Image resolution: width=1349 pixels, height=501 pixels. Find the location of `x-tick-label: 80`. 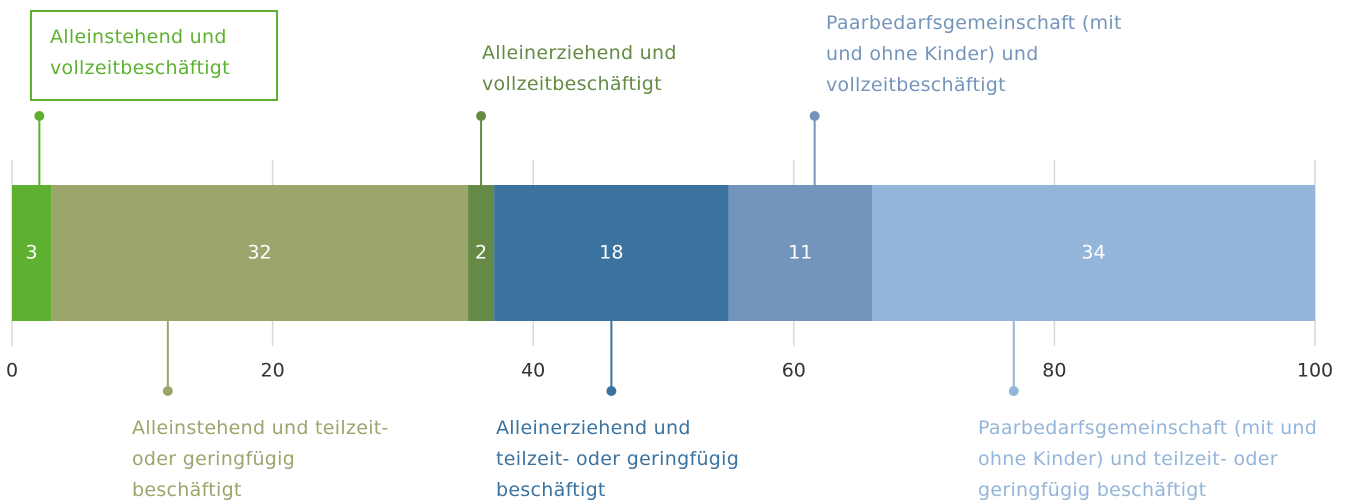

x-tick-label: 80 is located at coordinates (1054, 371).